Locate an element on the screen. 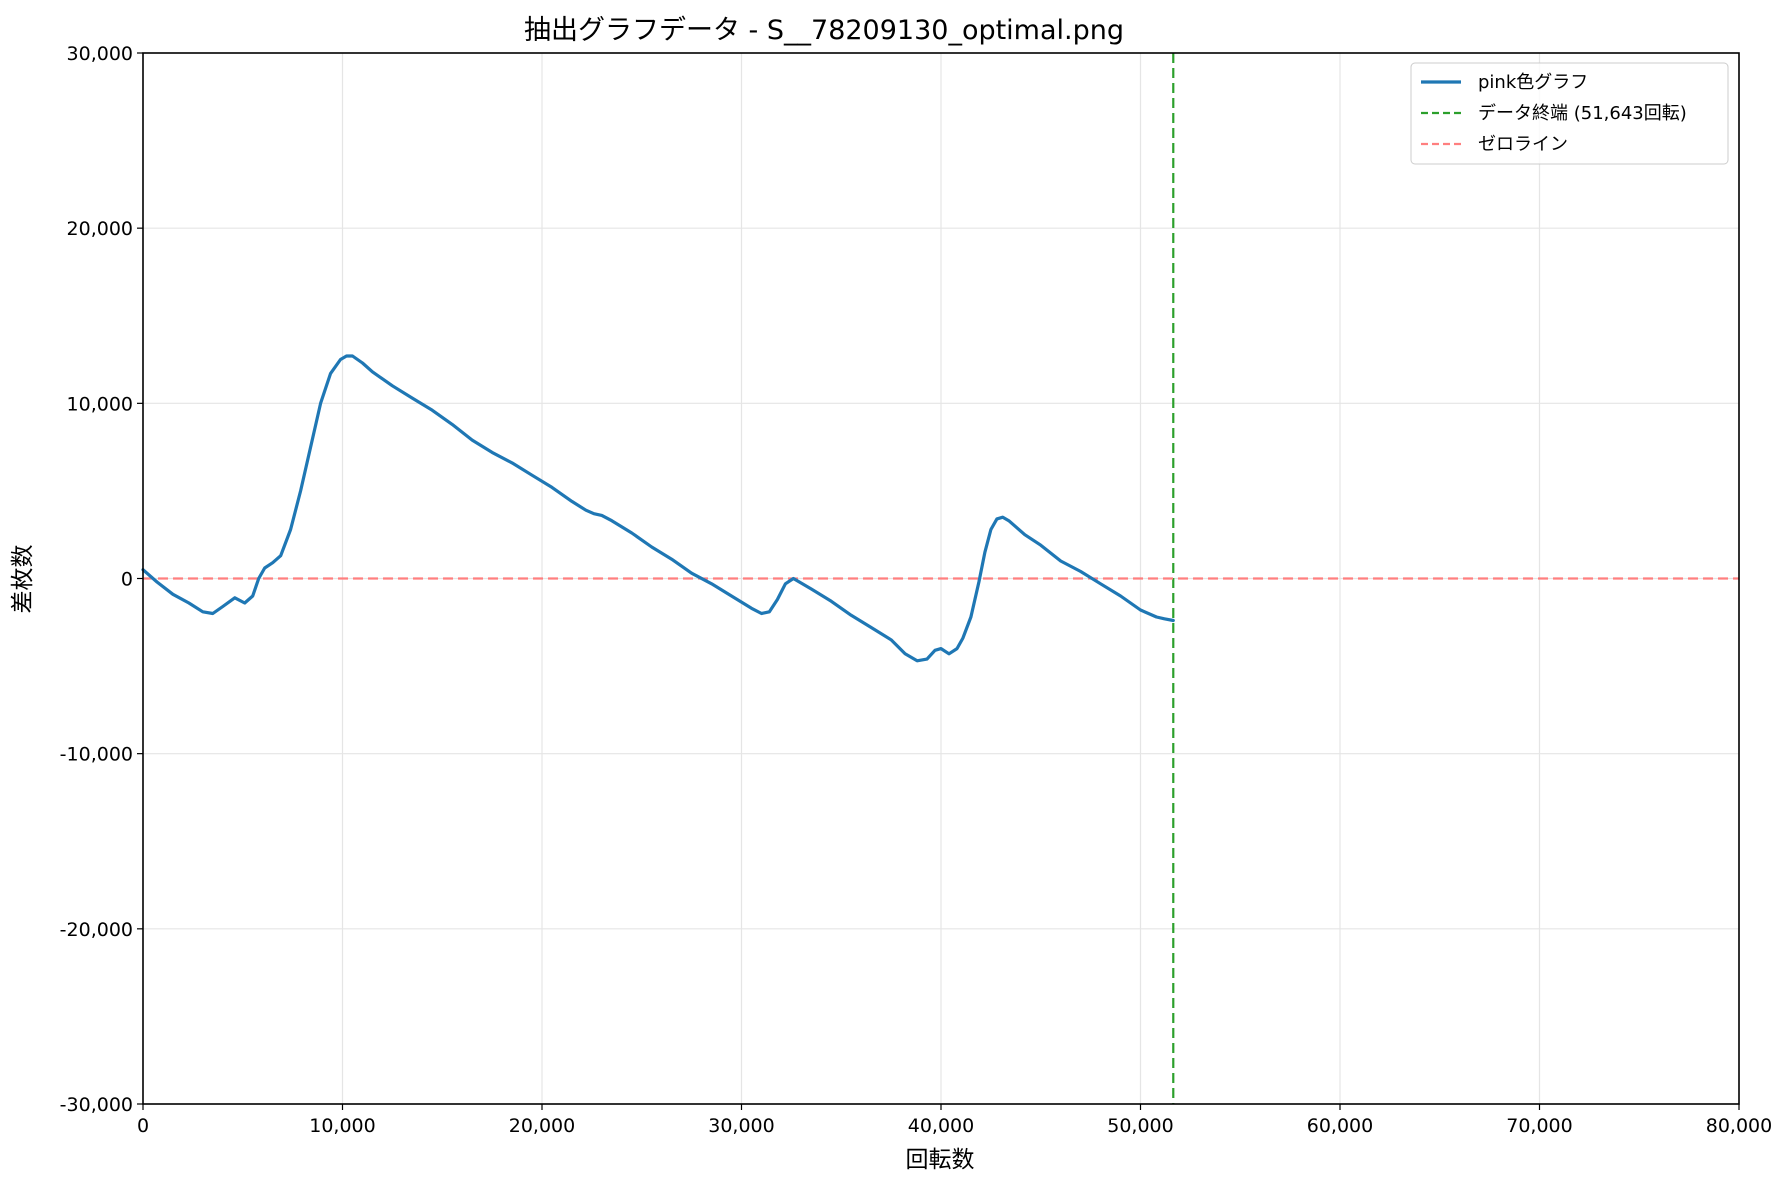 The width and height of the screenshot is (1785, 1184). y-tick-label: 0 is located at coordinates (127, 580).